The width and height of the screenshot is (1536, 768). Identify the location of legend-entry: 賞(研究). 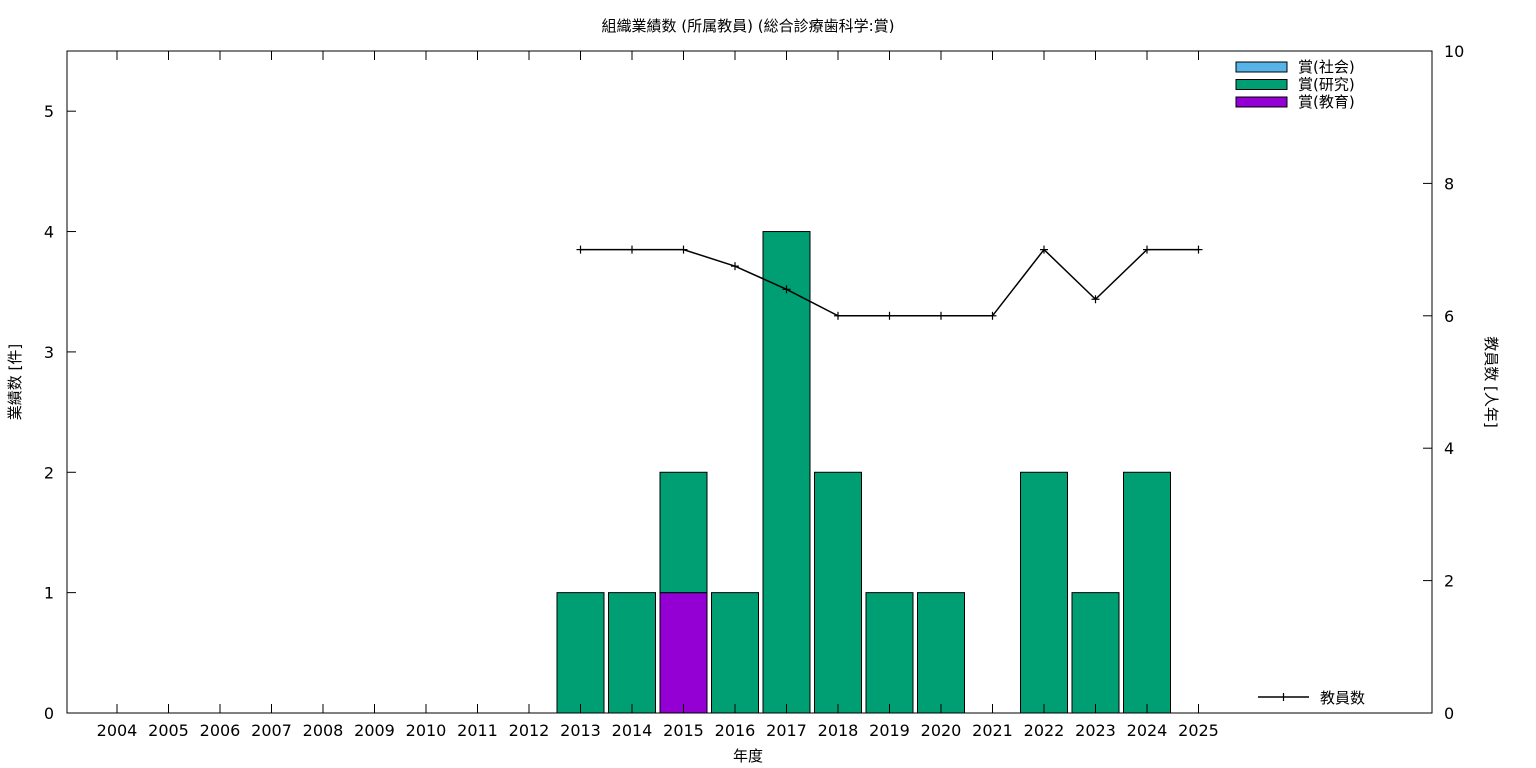
(1295, 85).